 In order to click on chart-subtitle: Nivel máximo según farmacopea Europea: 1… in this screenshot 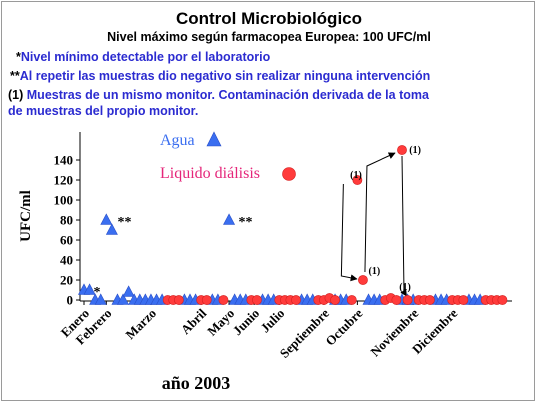, I will do `click(269, 37)`.